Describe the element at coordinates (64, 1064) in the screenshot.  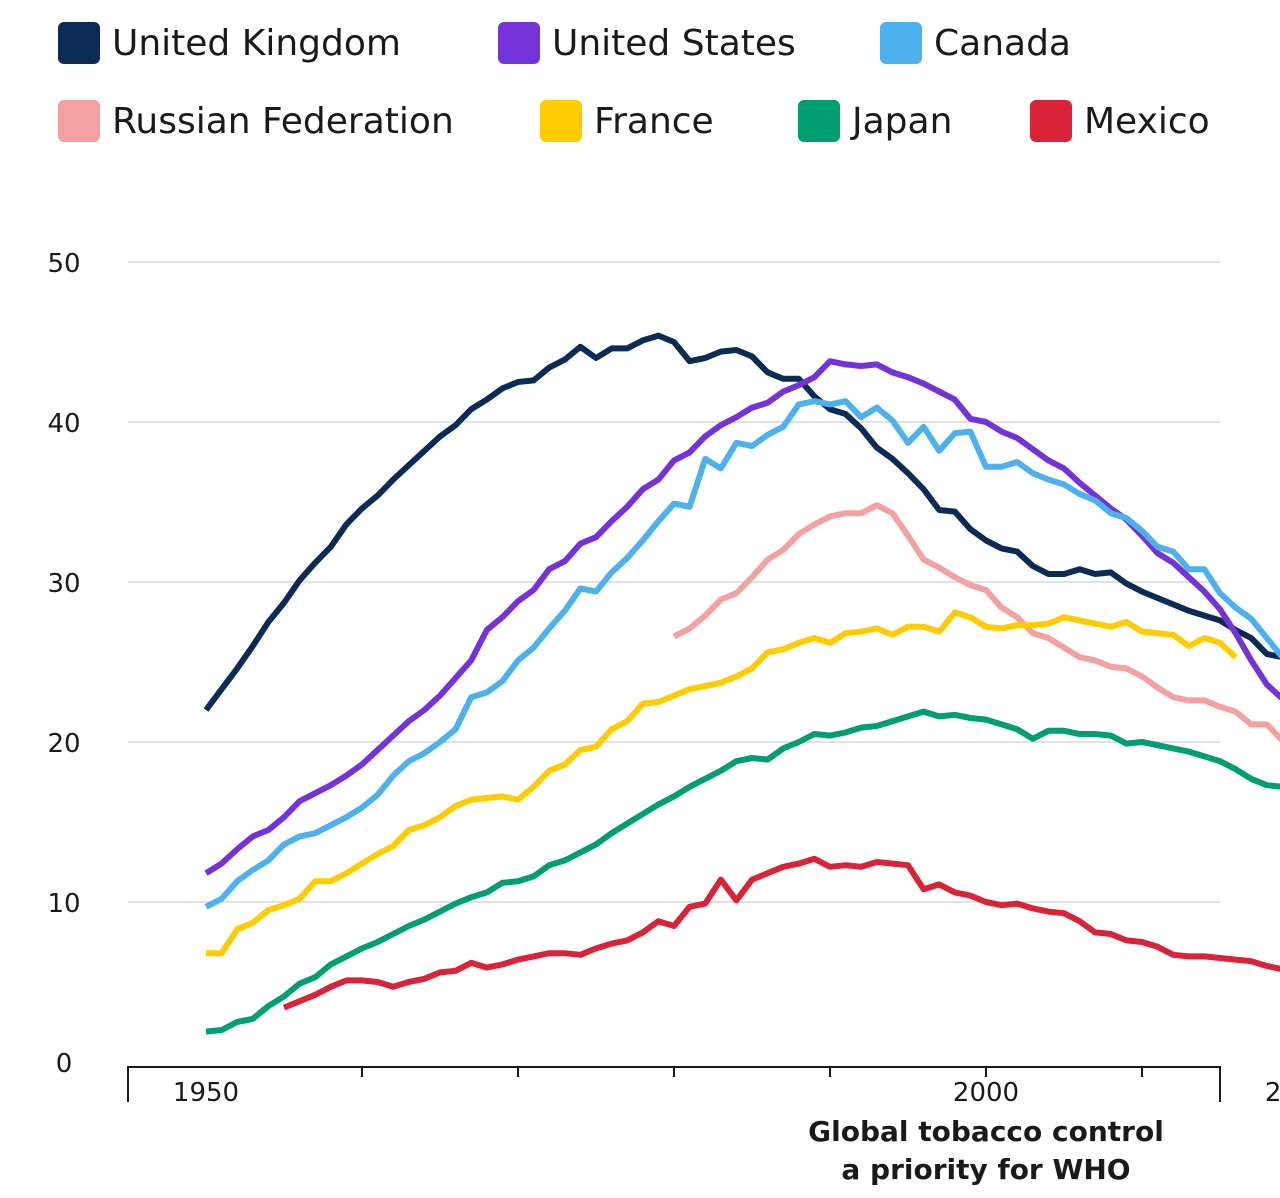
I see `y-tick-label: 0` at that location.